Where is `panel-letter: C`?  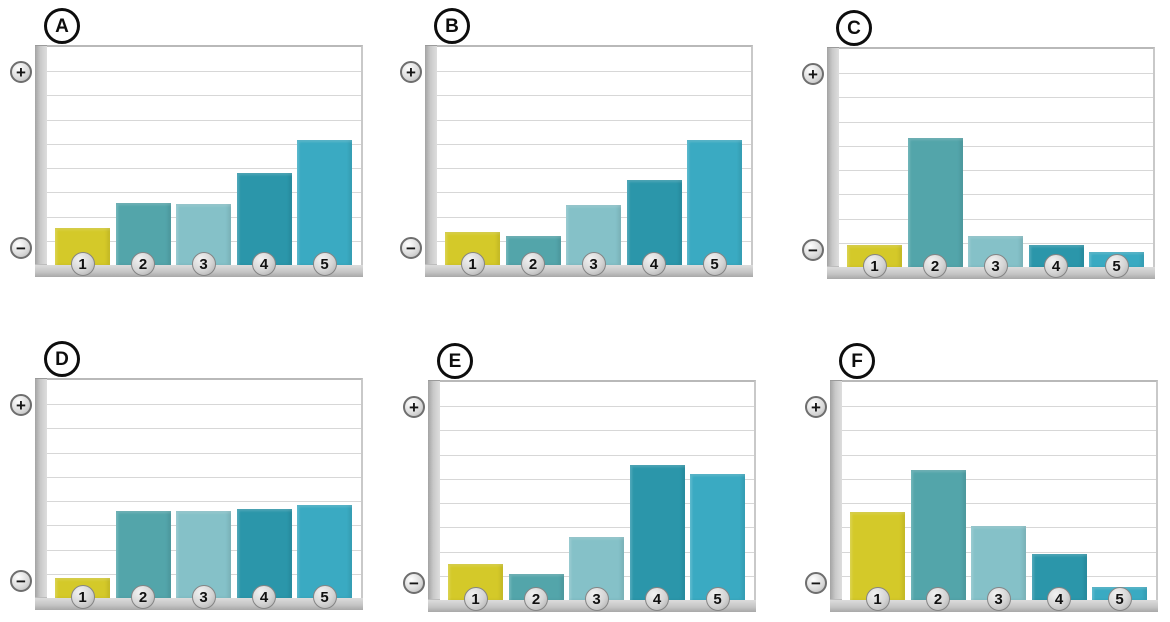
panel-letter: C is located at coordinates (854, 28).